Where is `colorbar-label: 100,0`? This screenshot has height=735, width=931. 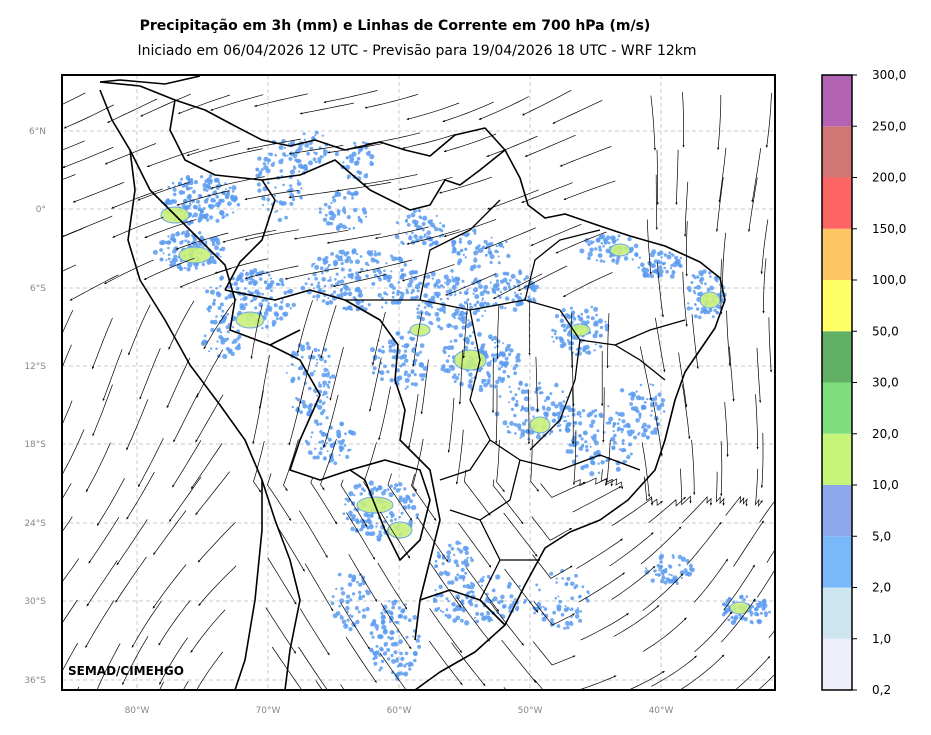
colorbar-label: 100,0 is located at coordinates (889, 280).